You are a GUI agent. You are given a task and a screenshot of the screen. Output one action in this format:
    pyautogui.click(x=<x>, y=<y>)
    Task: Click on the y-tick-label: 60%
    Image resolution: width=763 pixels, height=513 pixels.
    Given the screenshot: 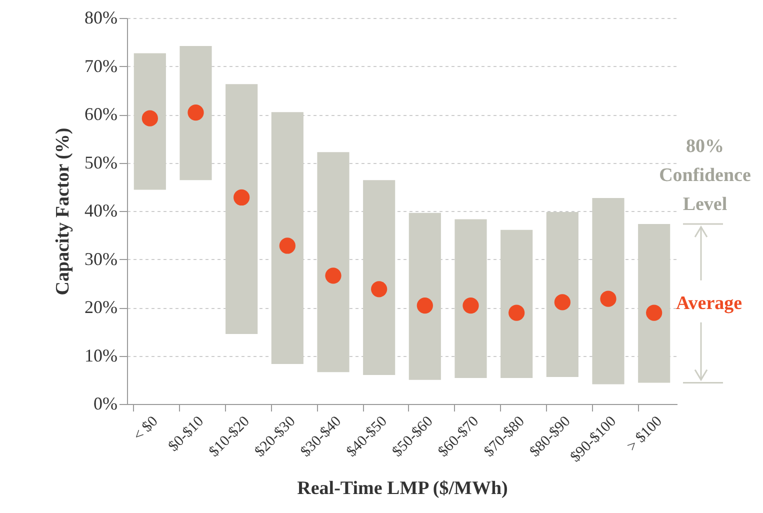 What is the action you would take?
    pyautogui.click(x=101, y=114)
    